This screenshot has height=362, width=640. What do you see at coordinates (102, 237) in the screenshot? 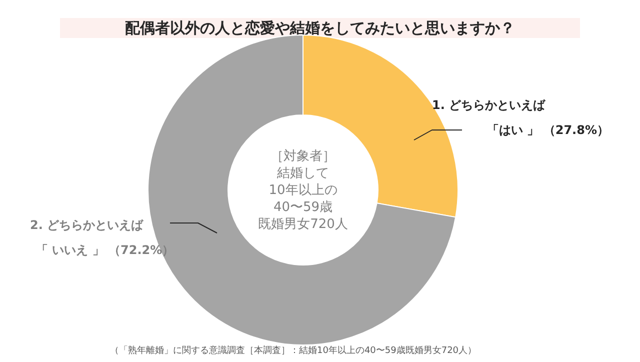
I see `slice-label: 2. どちらかといえば「 いいえ 」 （72.2%）` at bounding box center [102, 237].